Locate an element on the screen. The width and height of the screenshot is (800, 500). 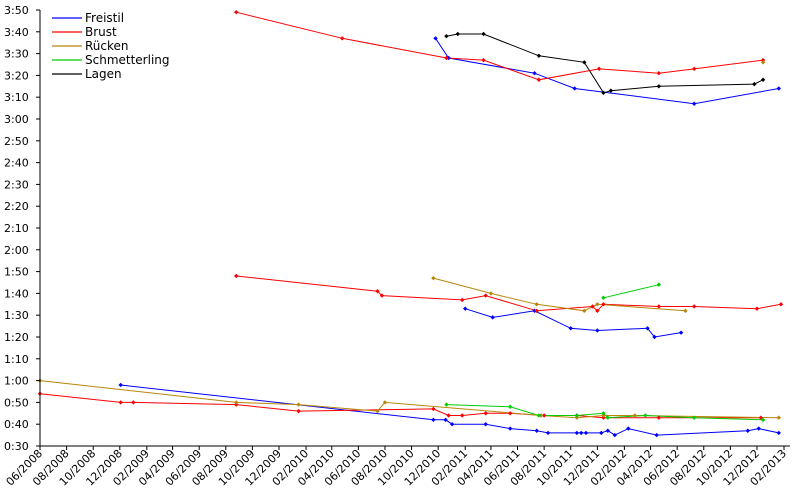
y-tick-label: 3:20 is located at coordinates (16, 75).